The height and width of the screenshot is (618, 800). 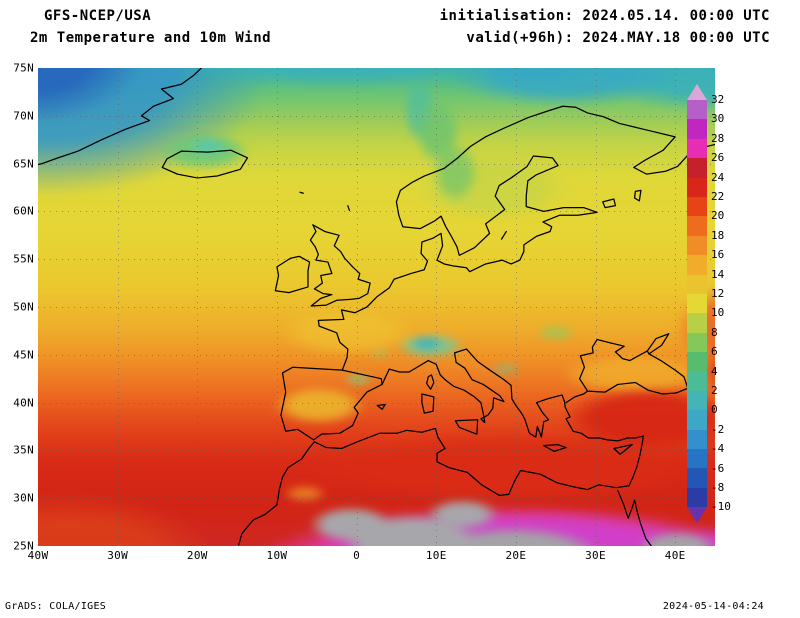 I want to click on lat-tick-label: 50N, so click(x=23, y=307).